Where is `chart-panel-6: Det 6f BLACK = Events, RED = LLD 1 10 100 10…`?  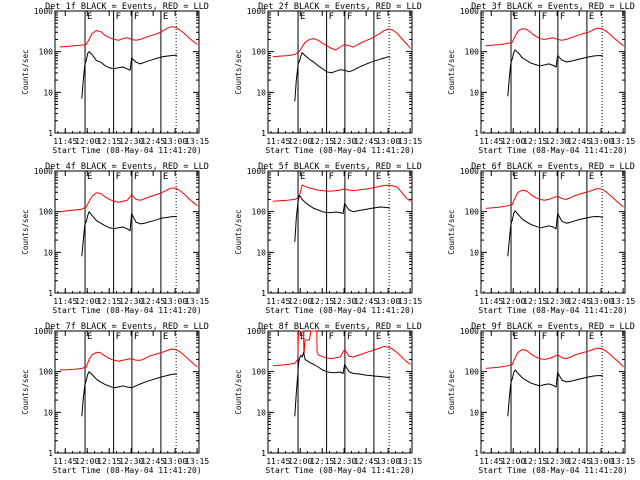 chart-panel-6: Det 6f BLACK = Events, RED = LLD 1 10 100 10… is located at coordinates (541, 238).